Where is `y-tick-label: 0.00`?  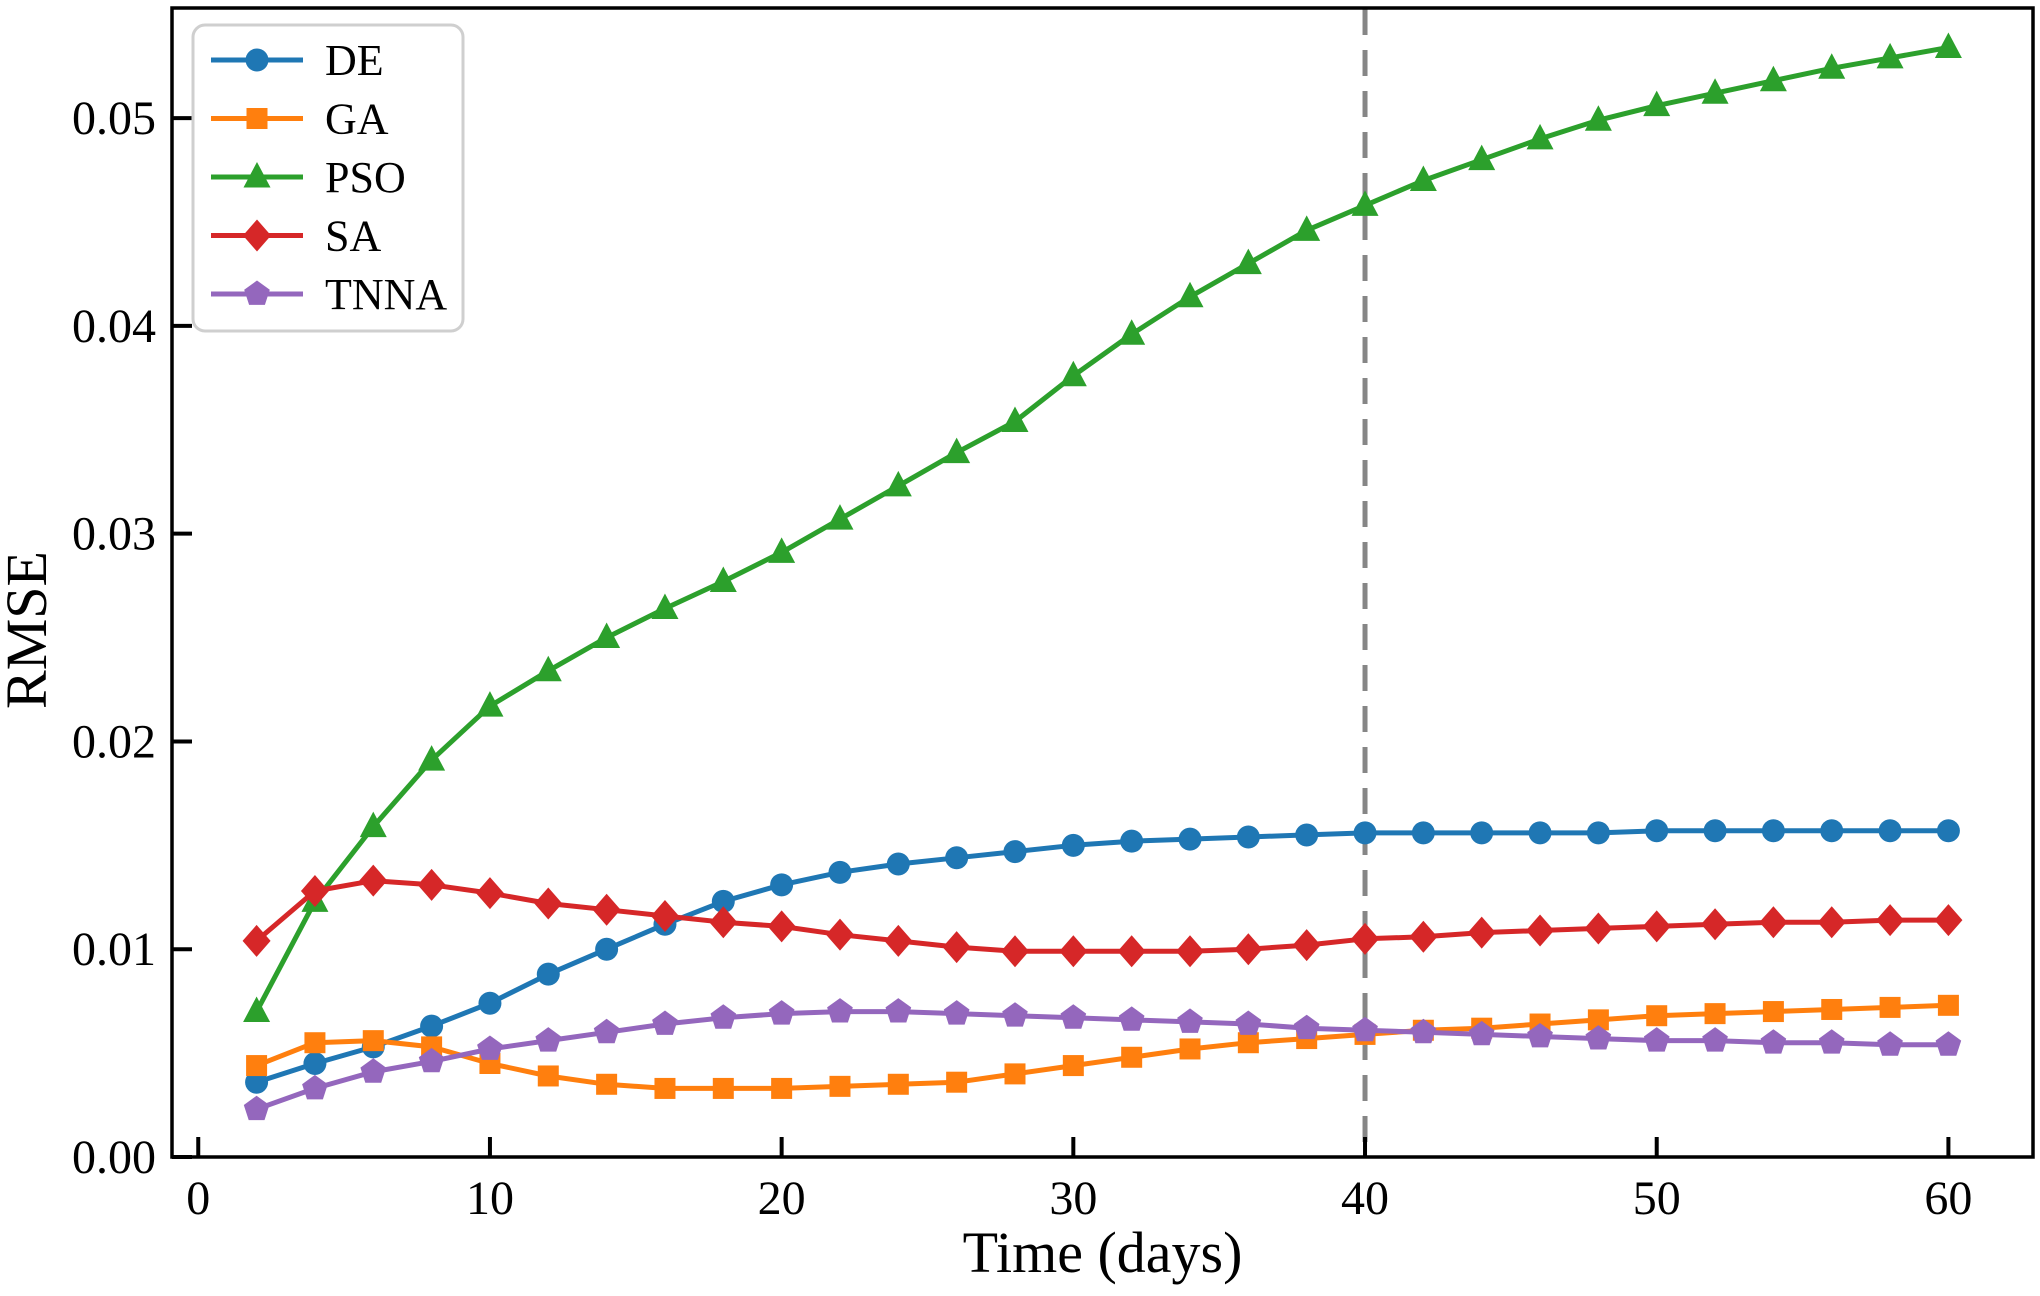 y-tick-label: 0.00 is located at coordinates (114, 1157).